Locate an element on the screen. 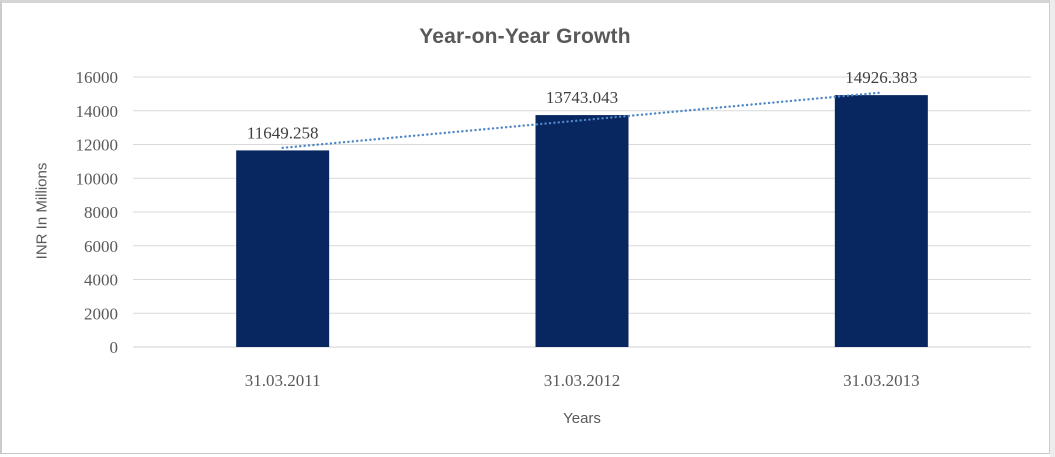  y-tick-label: 12000 is located at coordinates (97, 145).